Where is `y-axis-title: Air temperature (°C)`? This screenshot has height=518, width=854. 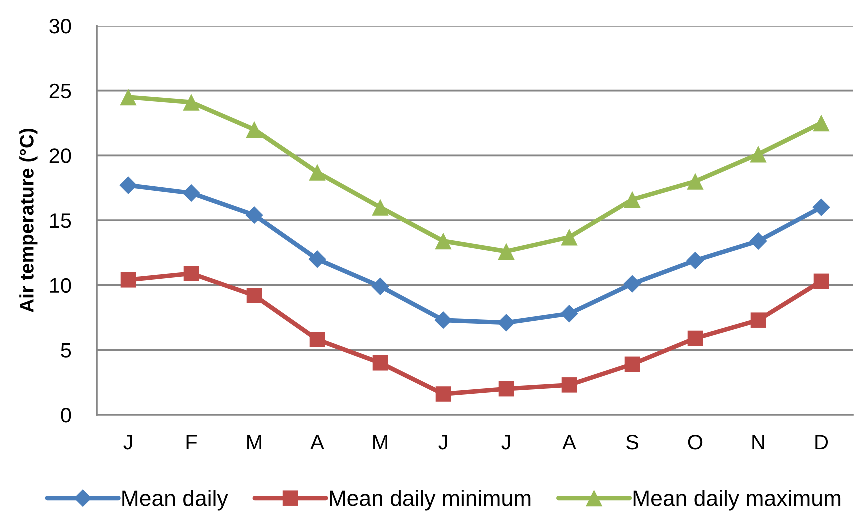 y-axis-title: Air temperature (°C) is located at coordinates (29, 220).